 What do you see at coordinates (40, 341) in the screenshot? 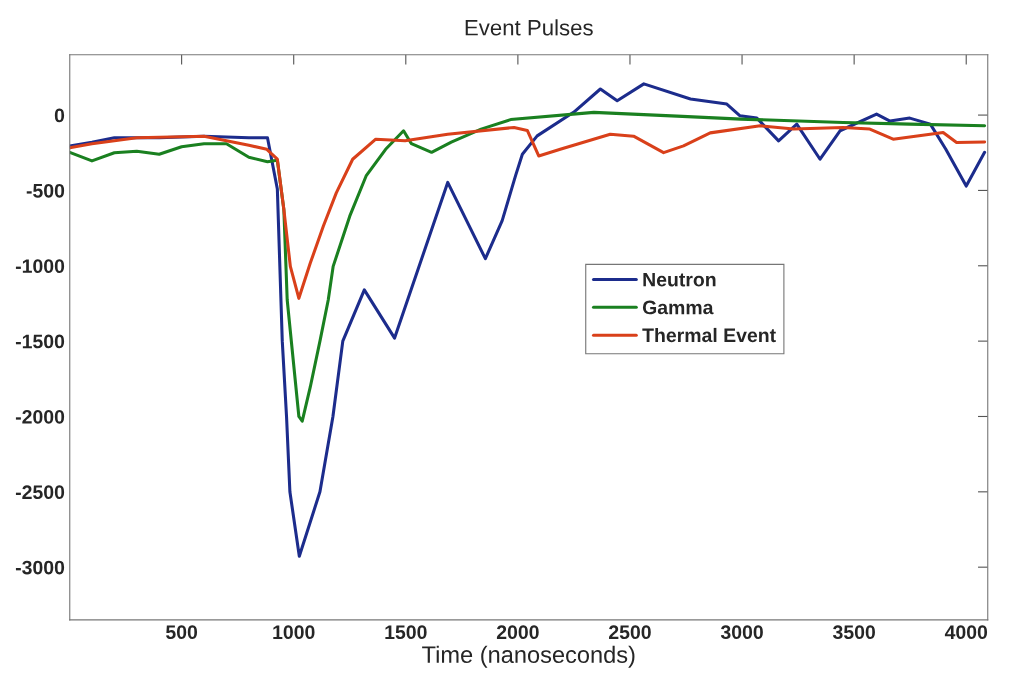
I see `y-tick-label: -1500` at bounding box center [40, 341].